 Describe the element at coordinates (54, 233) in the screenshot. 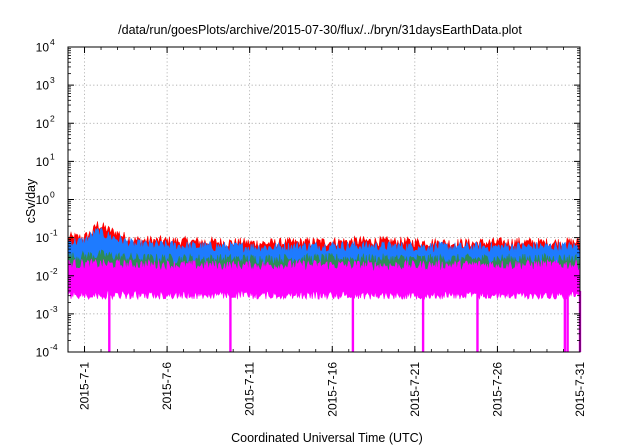

I see `y-tick-exponent: -1` at that location.